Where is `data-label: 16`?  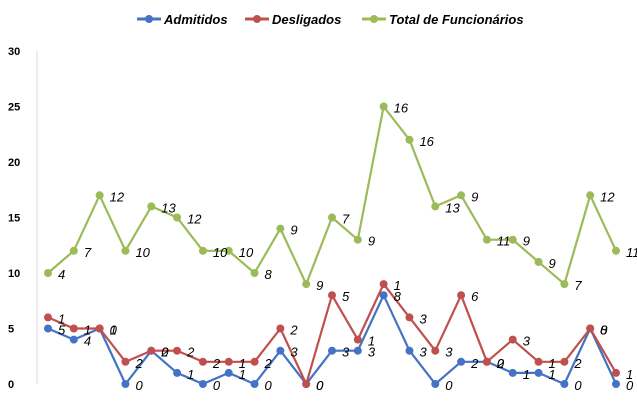
data-label: 16 is located at coordinates (426, 141).